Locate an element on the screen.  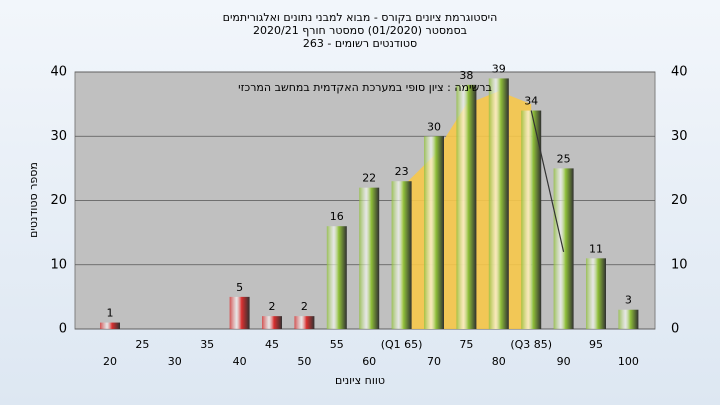
x-tick-label: 25 is located at coordinates (142, 344).